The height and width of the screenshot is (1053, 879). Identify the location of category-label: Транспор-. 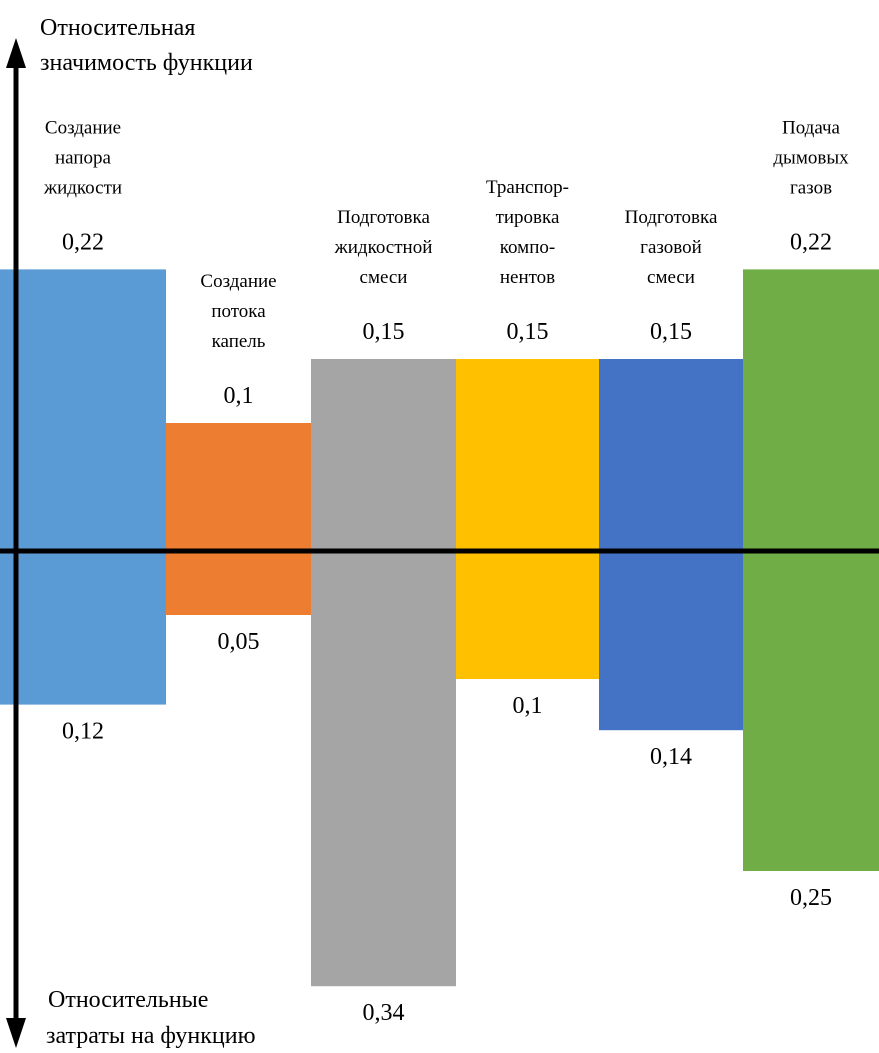
(527, 187).